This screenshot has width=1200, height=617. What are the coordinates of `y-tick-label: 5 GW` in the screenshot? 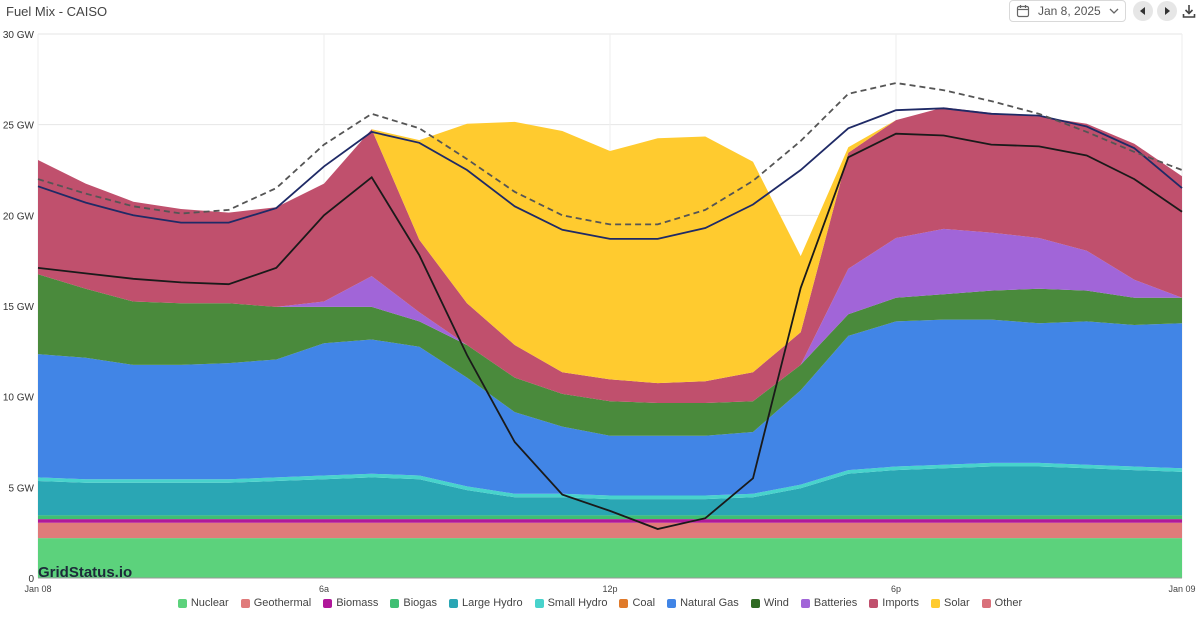 It's located at (21, 488).